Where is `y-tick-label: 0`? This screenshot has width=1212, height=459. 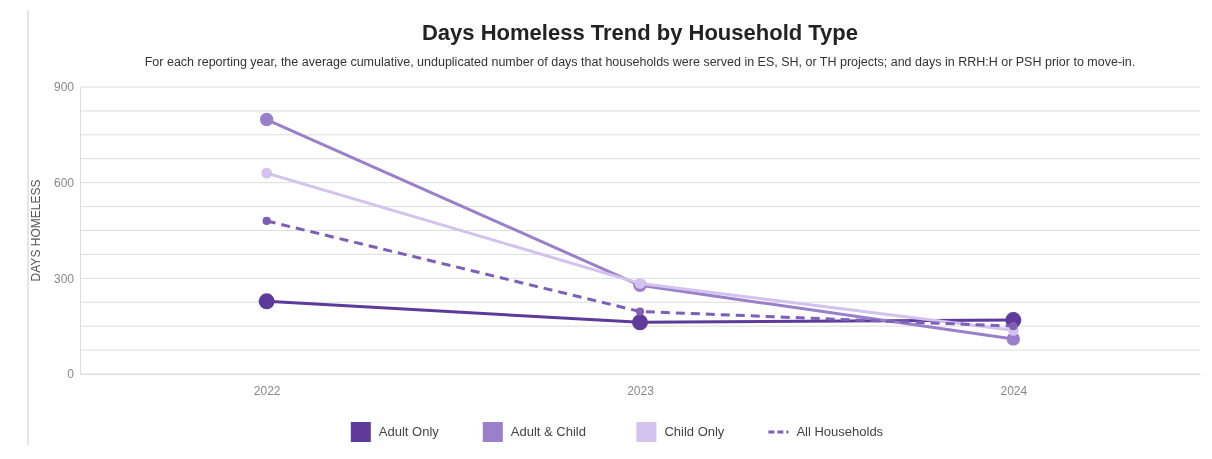
y-tick-label: 0 is located at coordinates (71, 374).